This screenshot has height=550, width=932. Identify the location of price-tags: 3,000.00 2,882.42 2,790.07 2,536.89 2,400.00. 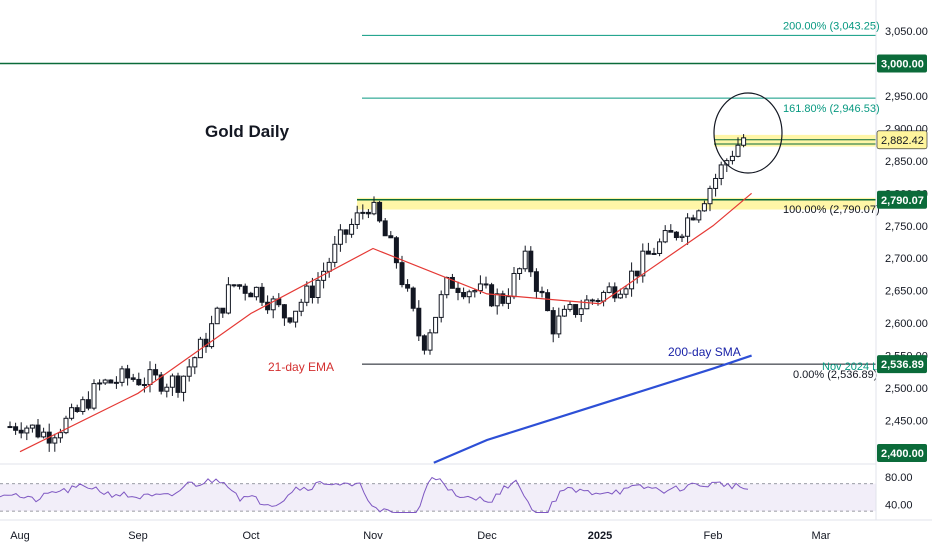
(902, 258).